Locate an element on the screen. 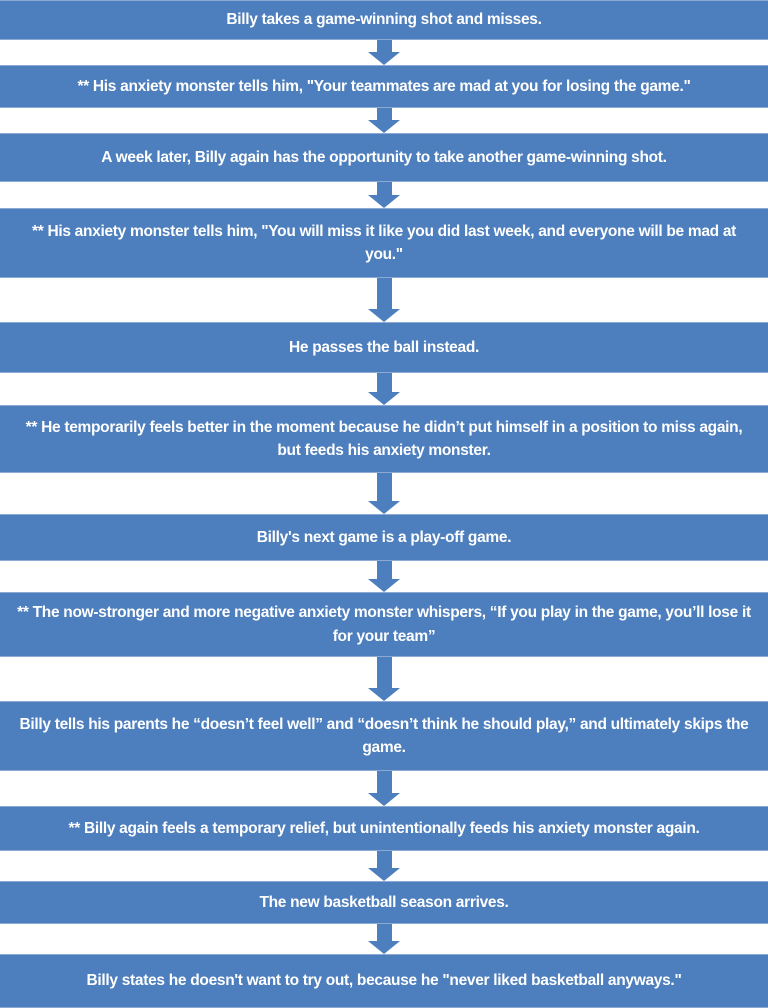 Image resolution: width=768 pixels, height=1008 pixels. flow-step-text: Billy's next game is a play-off game. is located at coordinates (384, 537).